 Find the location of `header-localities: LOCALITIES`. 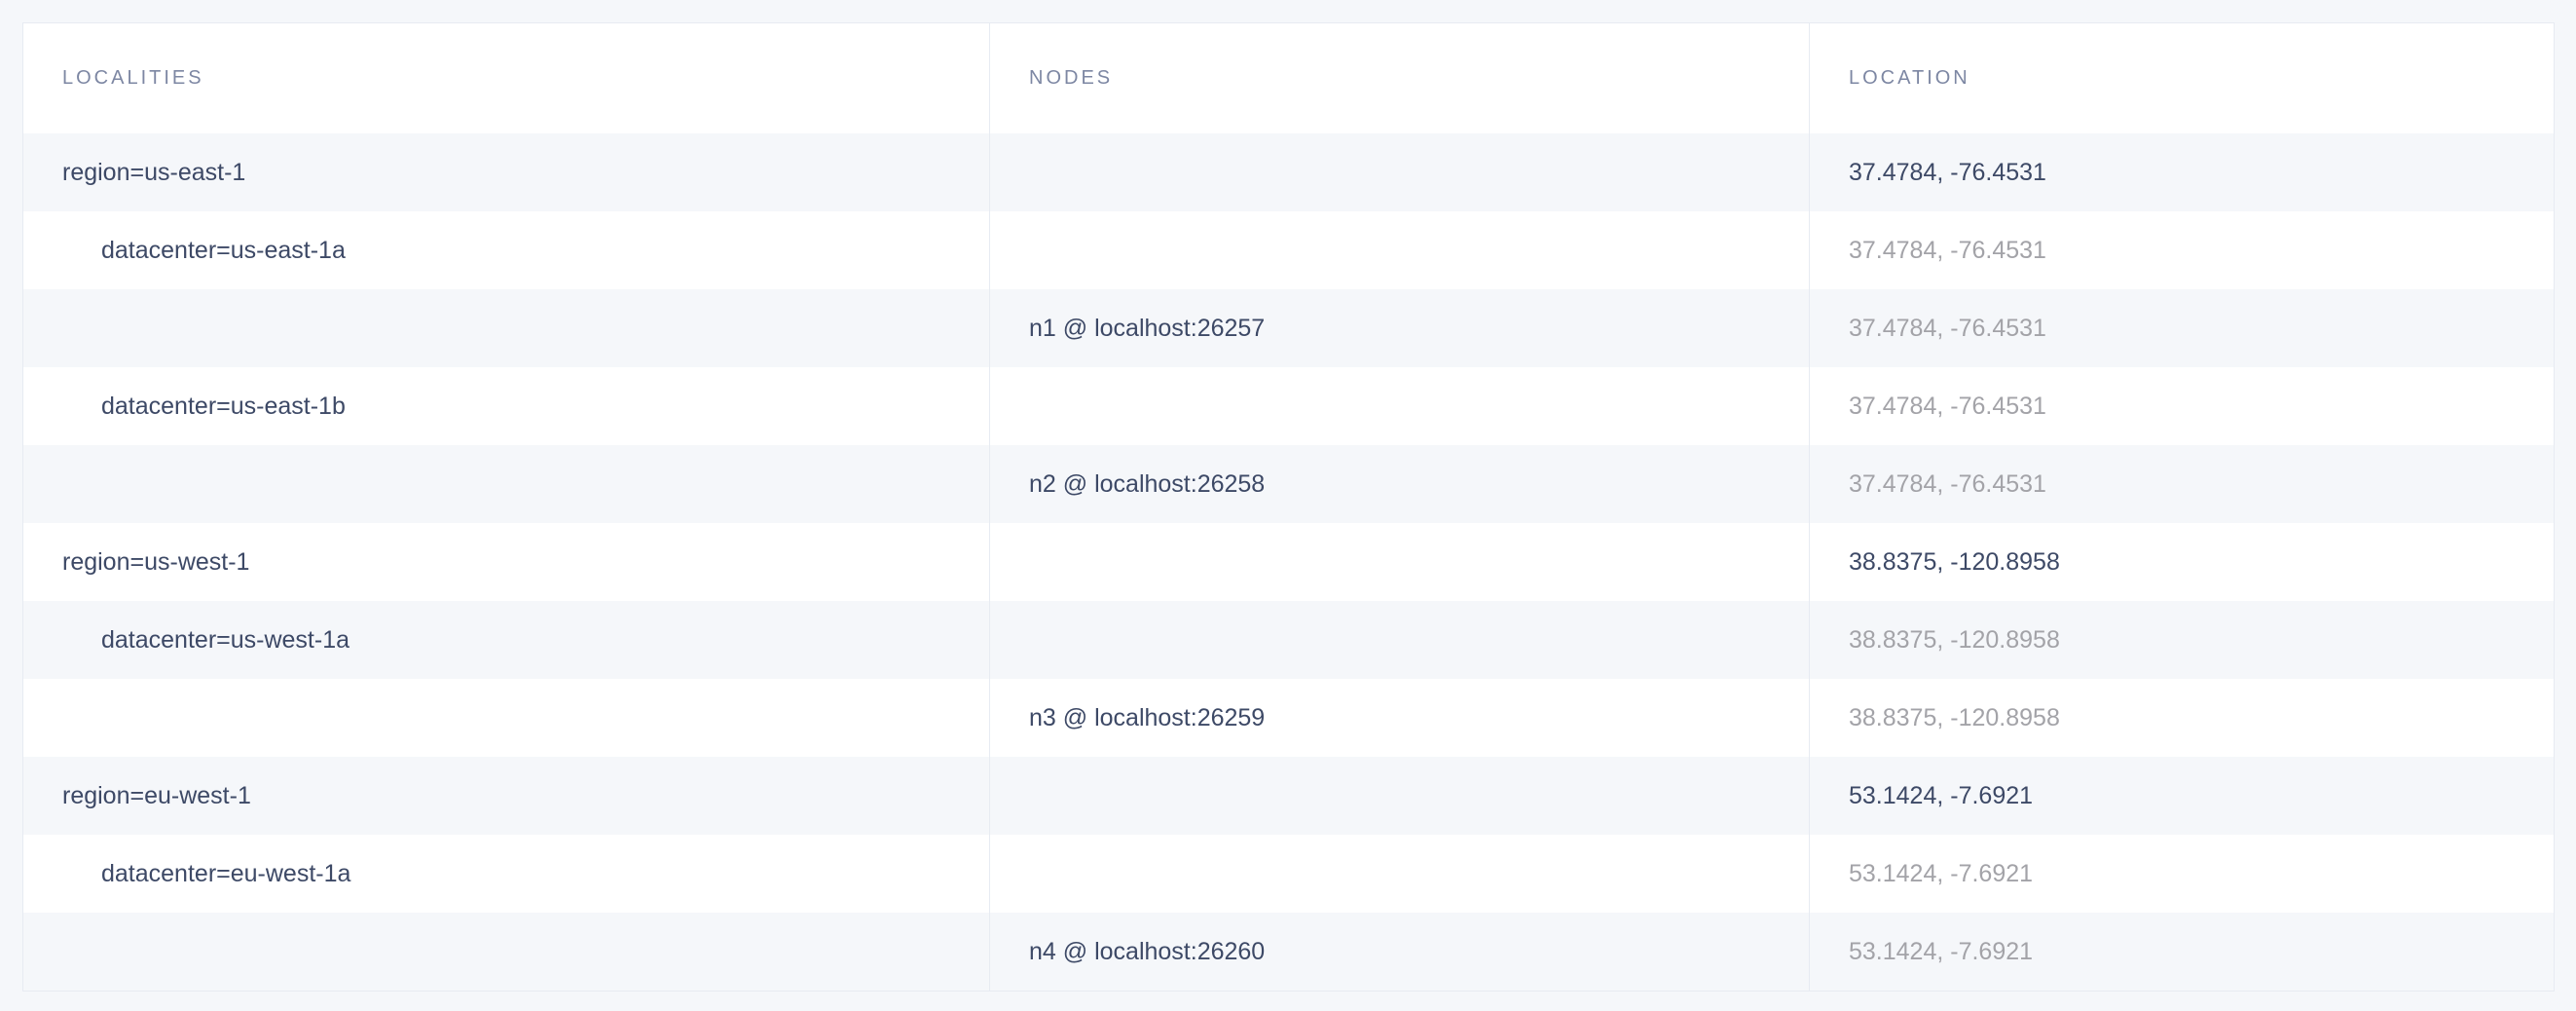

header-localities: LOCALITIES is located at coordinates (506, 78).